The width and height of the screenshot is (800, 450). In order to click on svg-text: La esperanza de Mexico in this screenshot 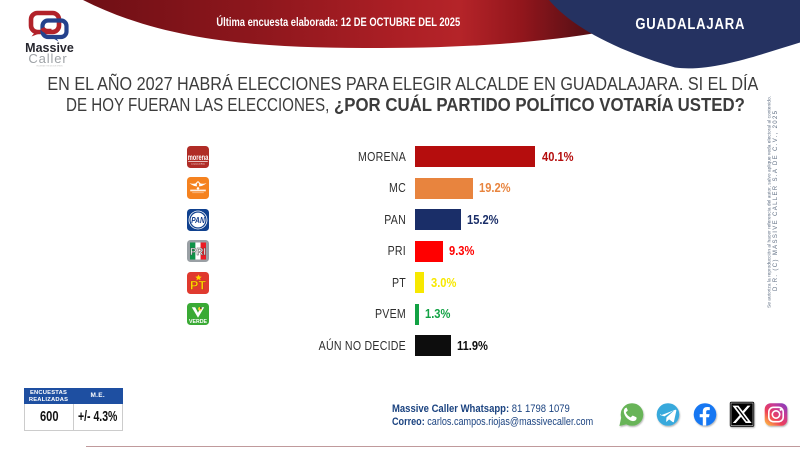, I will do `click(198, 163)`.